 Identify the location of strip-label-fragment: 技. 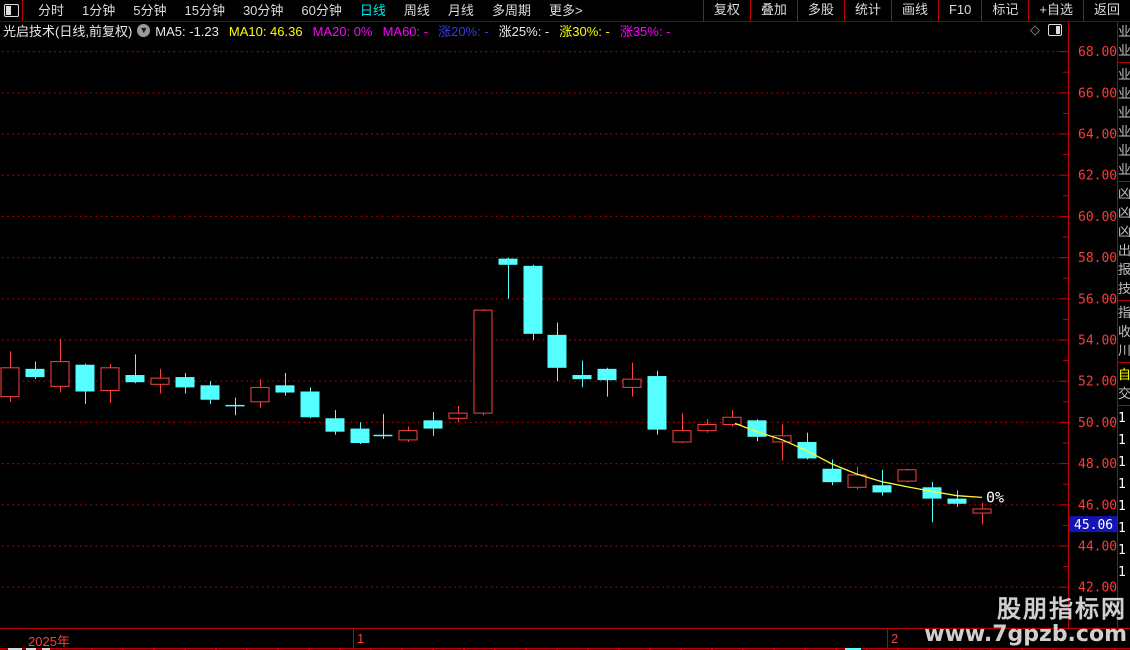
(1124, 288).